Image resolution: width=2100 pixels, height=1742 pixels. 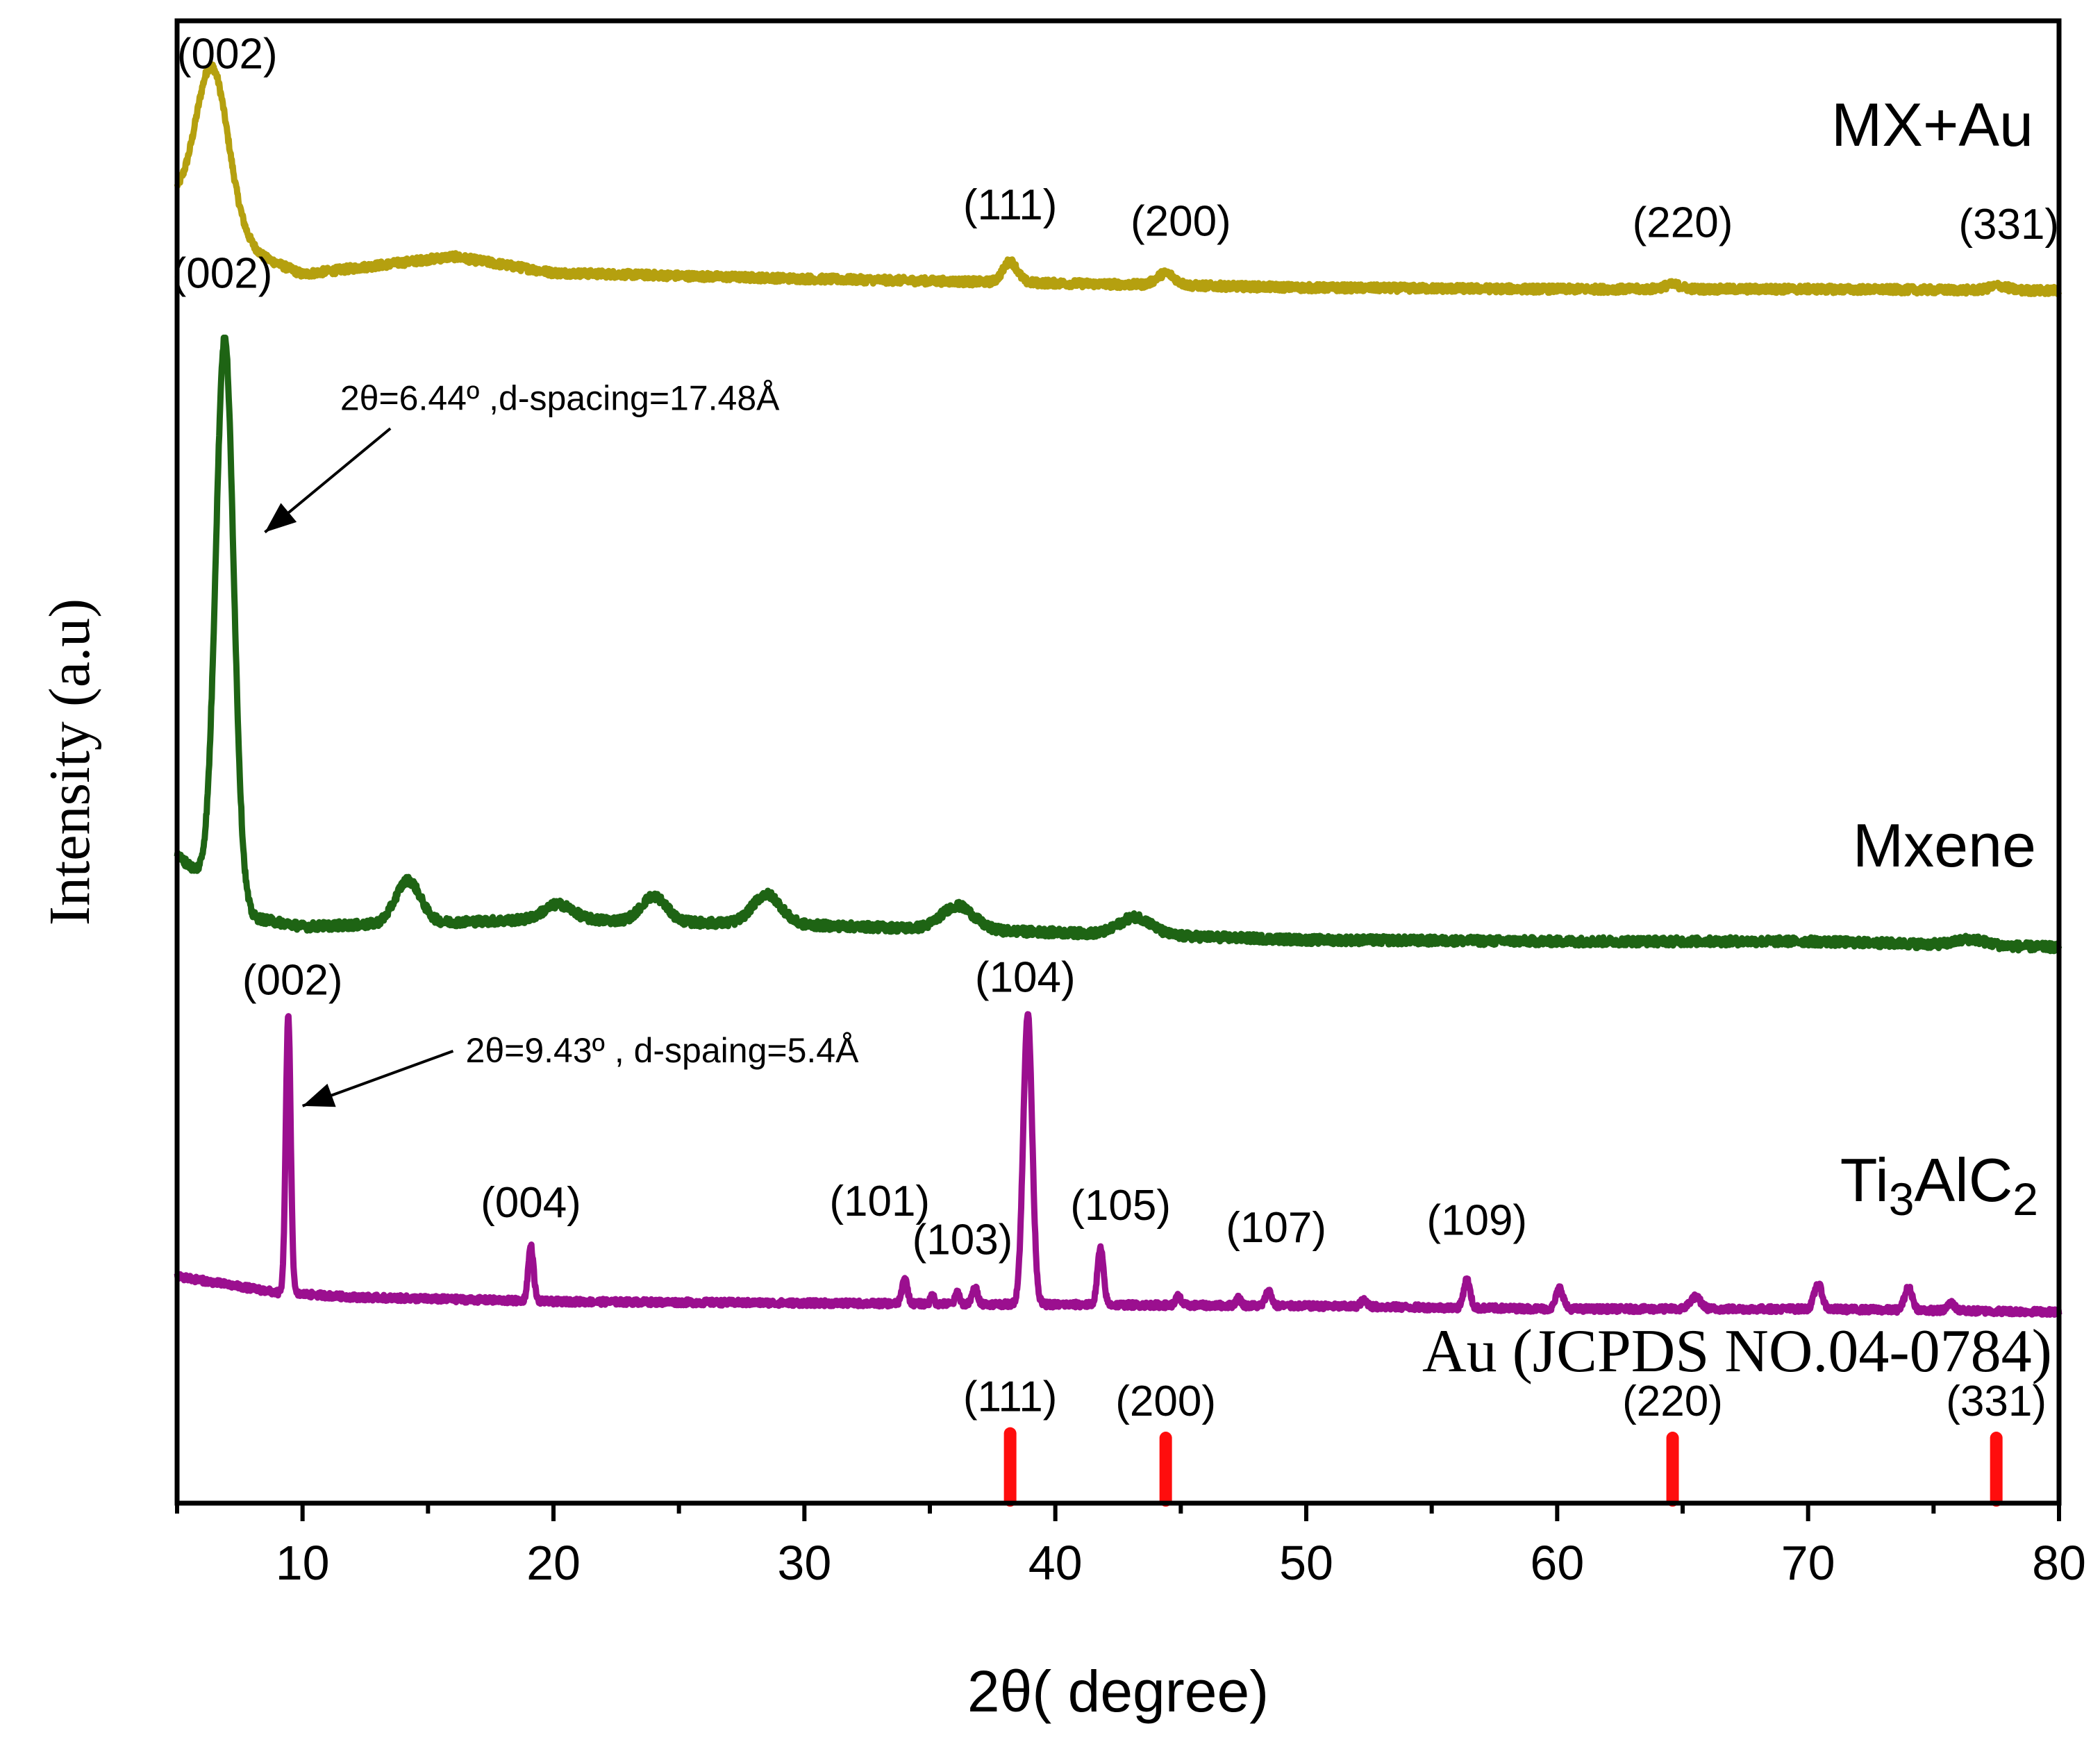 What do you see at coordinates (1683, 223) in the screenshot?
I see `peak-annotation-mx_au: (220)` at bounding box center [1683, 223].